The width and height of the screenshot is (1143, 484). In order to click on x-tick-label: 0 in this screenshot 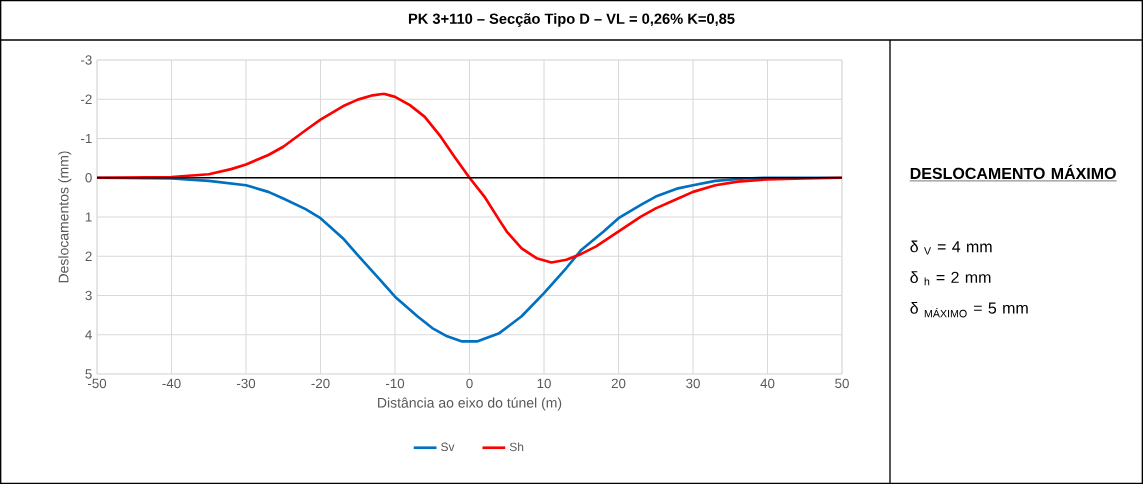, I will do `click(469, 383)`.